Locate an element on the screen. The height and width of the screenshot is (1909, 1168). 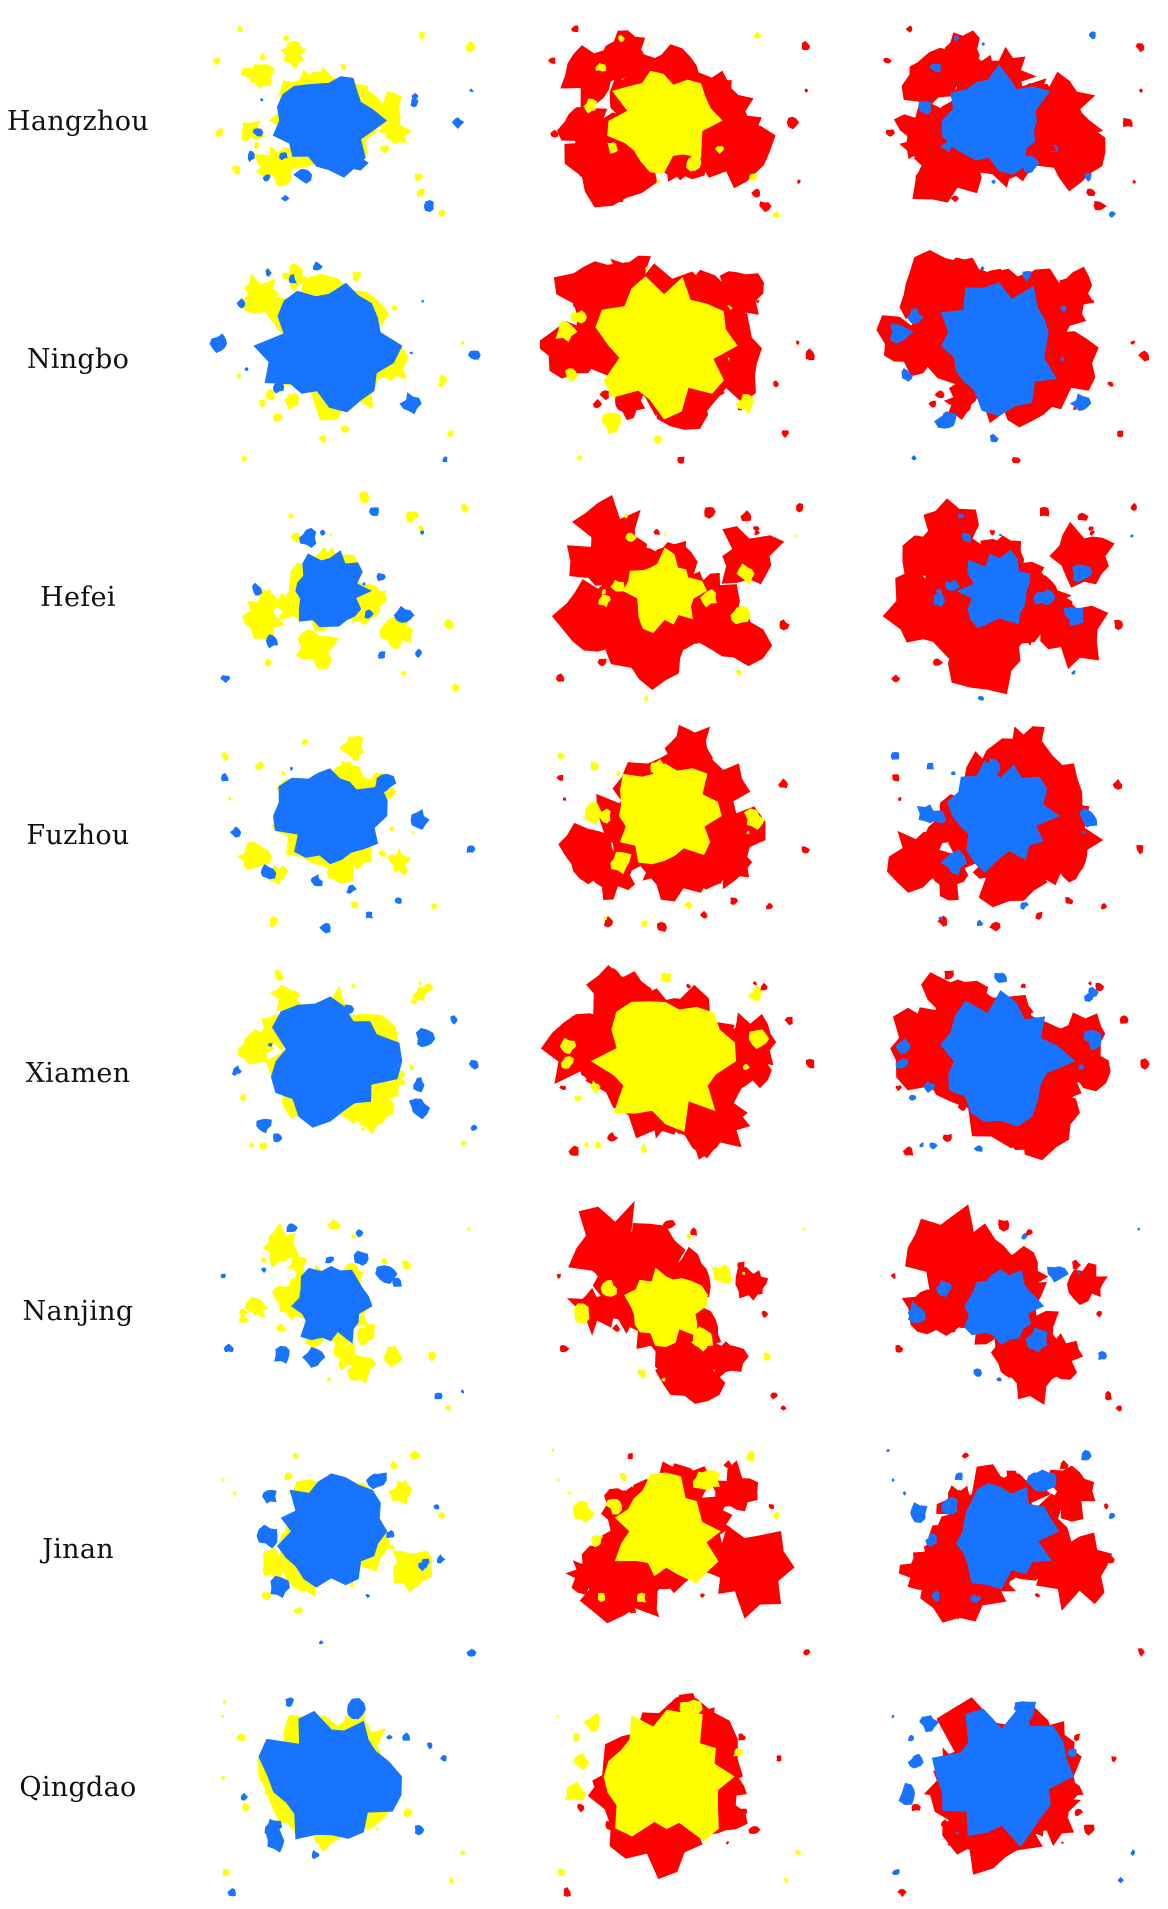
city-label: Jinan is located at coordinates (78, 1549).